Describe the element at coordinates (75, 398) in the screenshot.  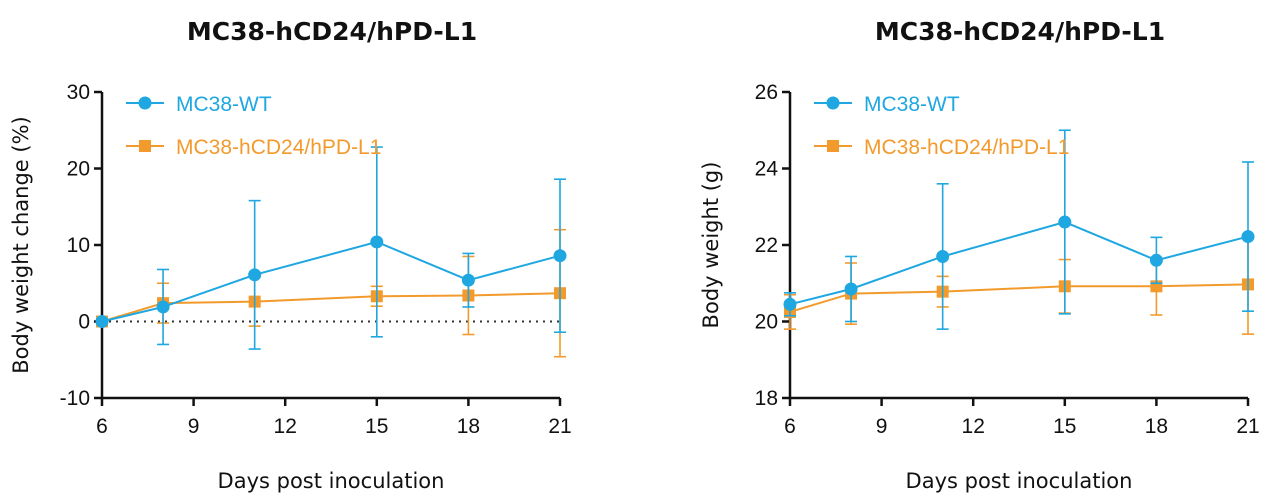
I see `y-tick-label: -10` at that location.